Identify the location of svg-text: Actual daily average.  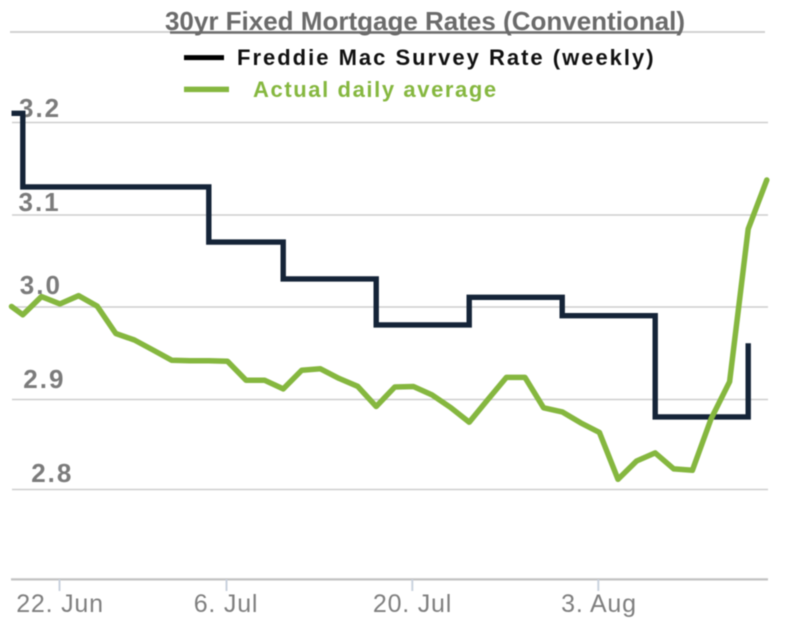
(375, 89).